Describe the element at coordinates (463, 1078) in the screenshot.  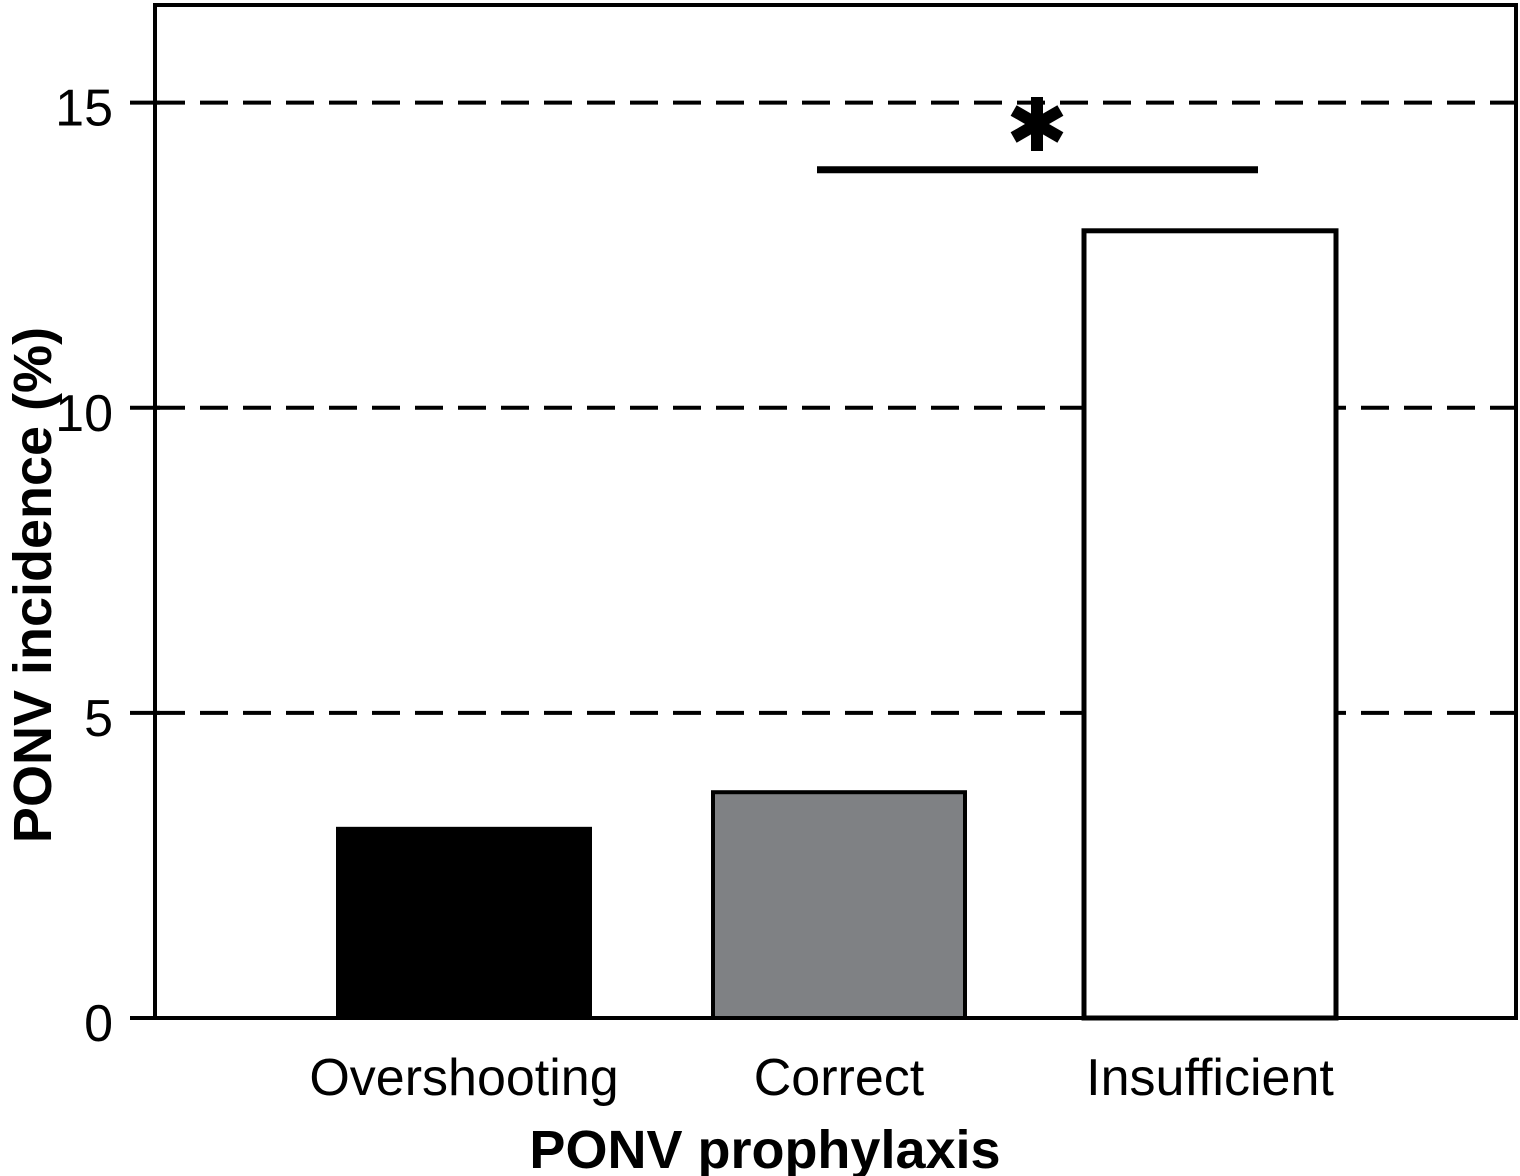
I see `category-label-overshooting: Overshooting` at that location.